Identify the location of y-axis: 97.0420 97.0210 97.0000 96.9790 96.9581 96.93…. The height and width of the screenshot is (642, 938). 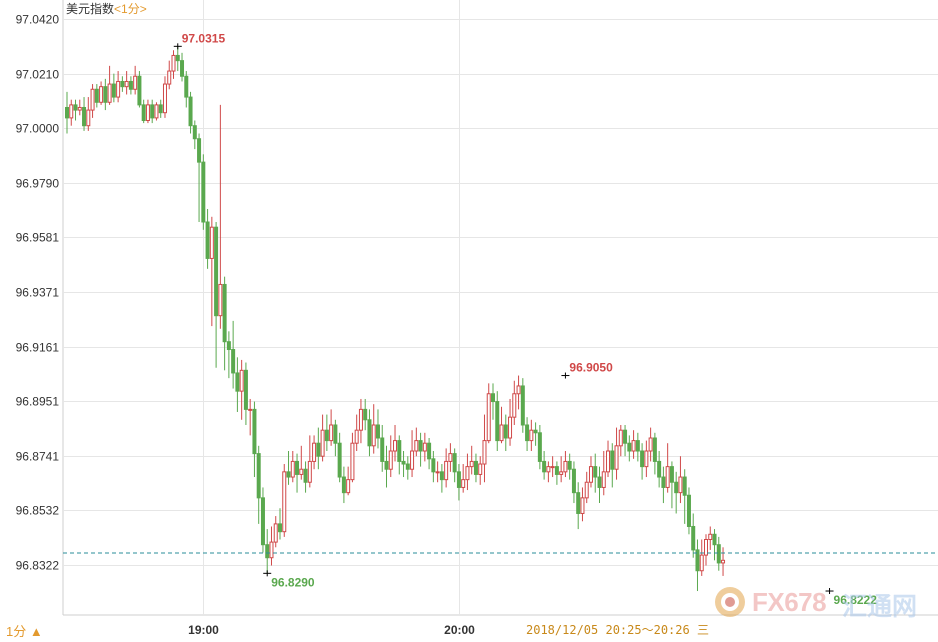
(38, 293).